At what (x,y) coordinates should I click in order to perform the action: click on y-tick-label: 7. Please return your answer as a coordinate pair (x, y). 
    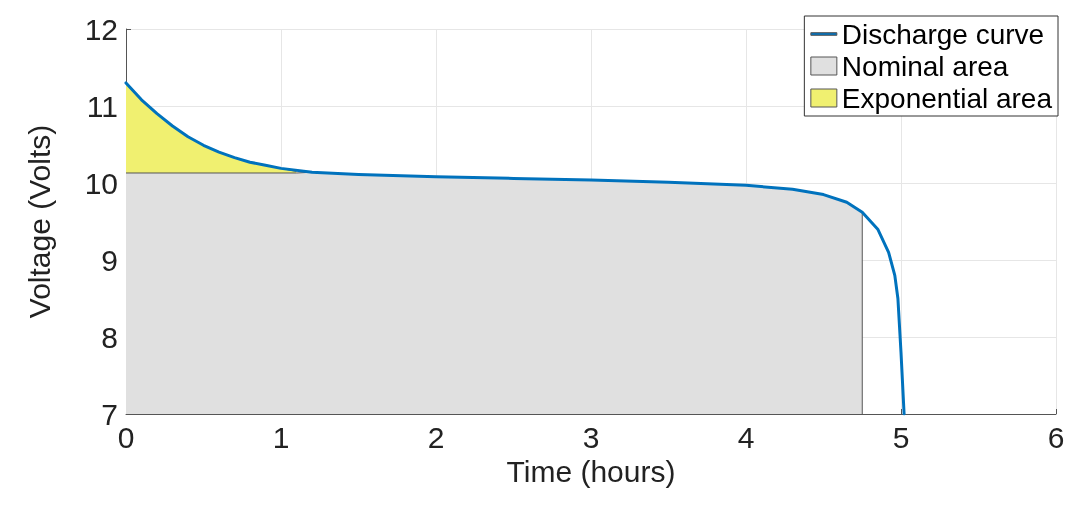
    Looking at the image, I should click on (109, 414).